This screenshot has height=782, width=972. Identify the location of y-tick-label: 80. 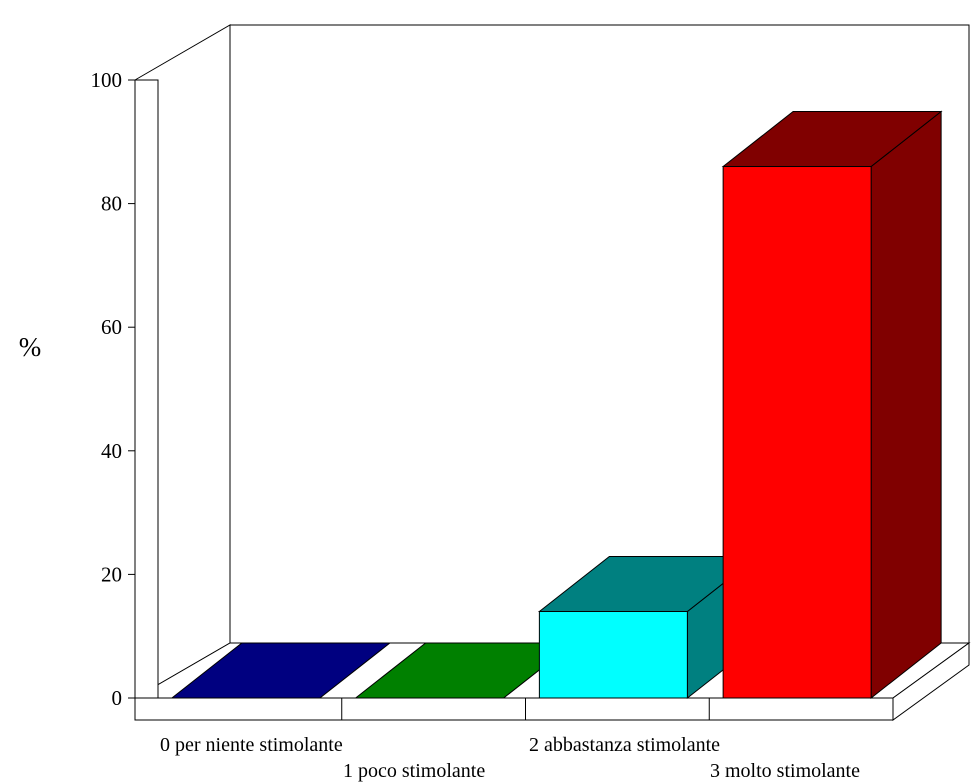
(111, 204).